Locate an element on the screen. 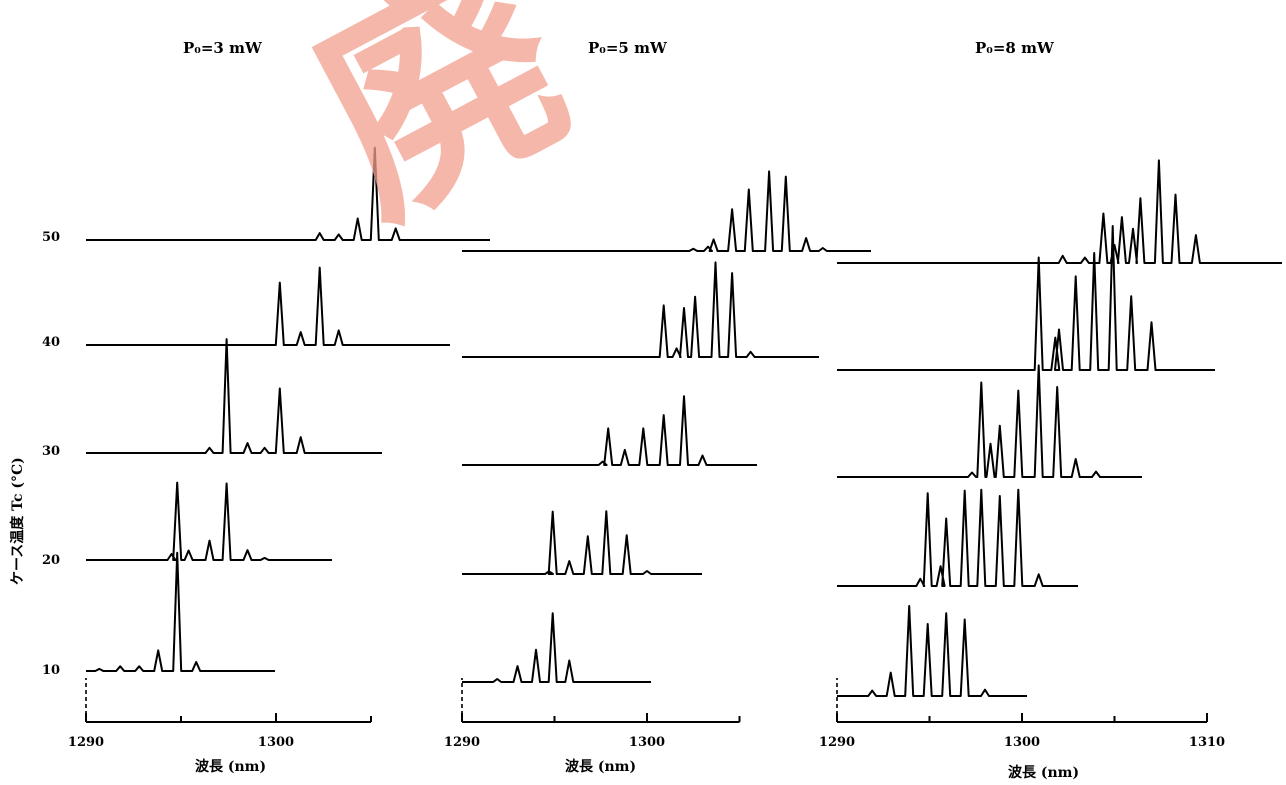 The image size is (1286, 785). ytick-label-50: 50 is located at coordinates (51, 237).